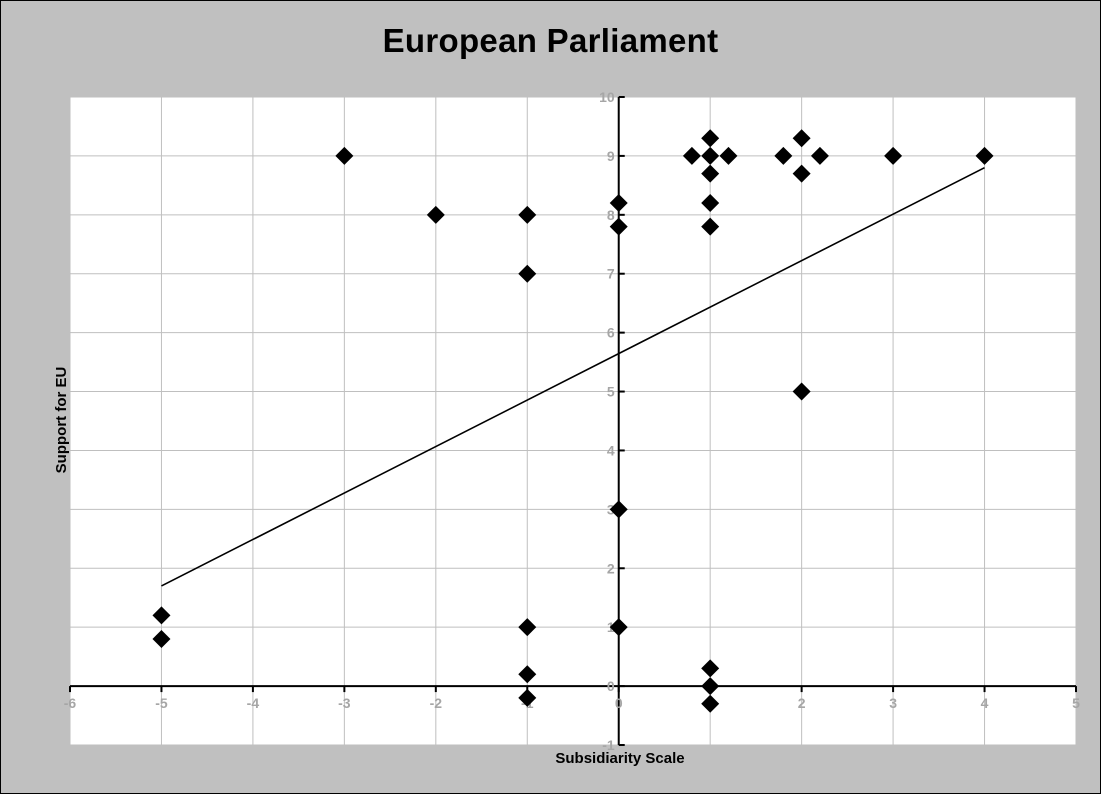  I want to click on y-tick-label: 0, so click(611, 686).